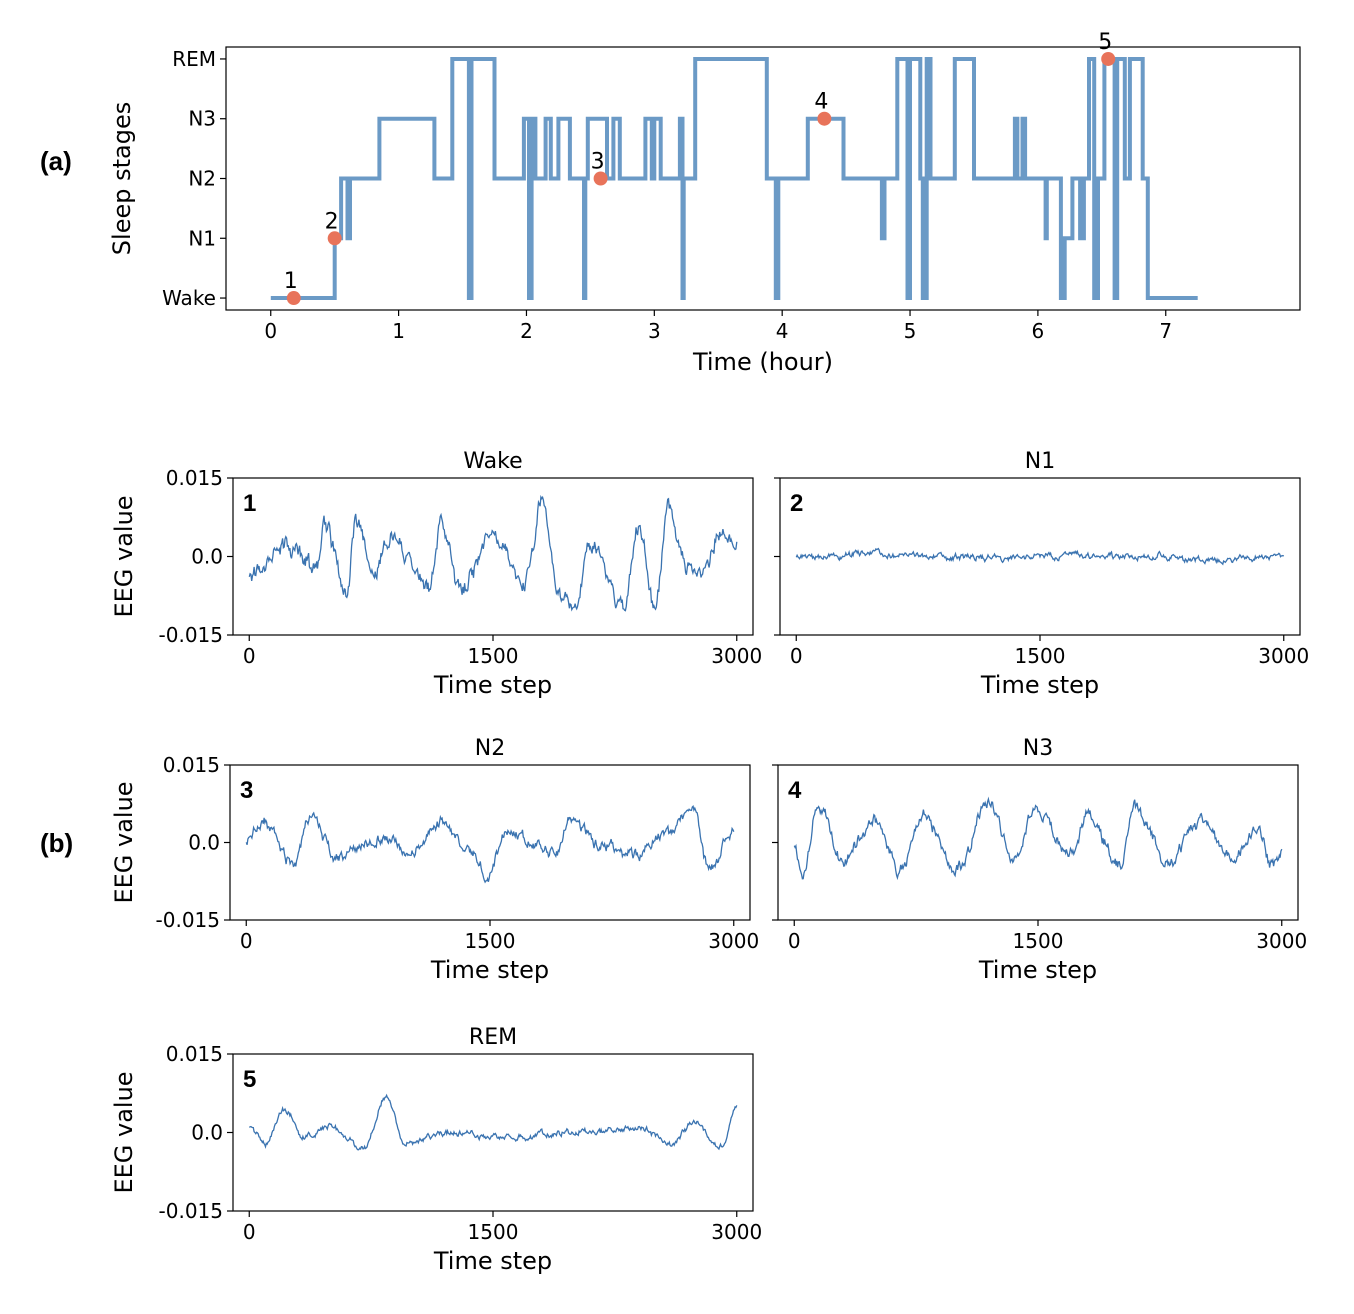 This screenshot has height=1314, width=1354. Describe the element at coordinates (910, 331) in the screenshot. I see `x-tick-label: 5` at that location.